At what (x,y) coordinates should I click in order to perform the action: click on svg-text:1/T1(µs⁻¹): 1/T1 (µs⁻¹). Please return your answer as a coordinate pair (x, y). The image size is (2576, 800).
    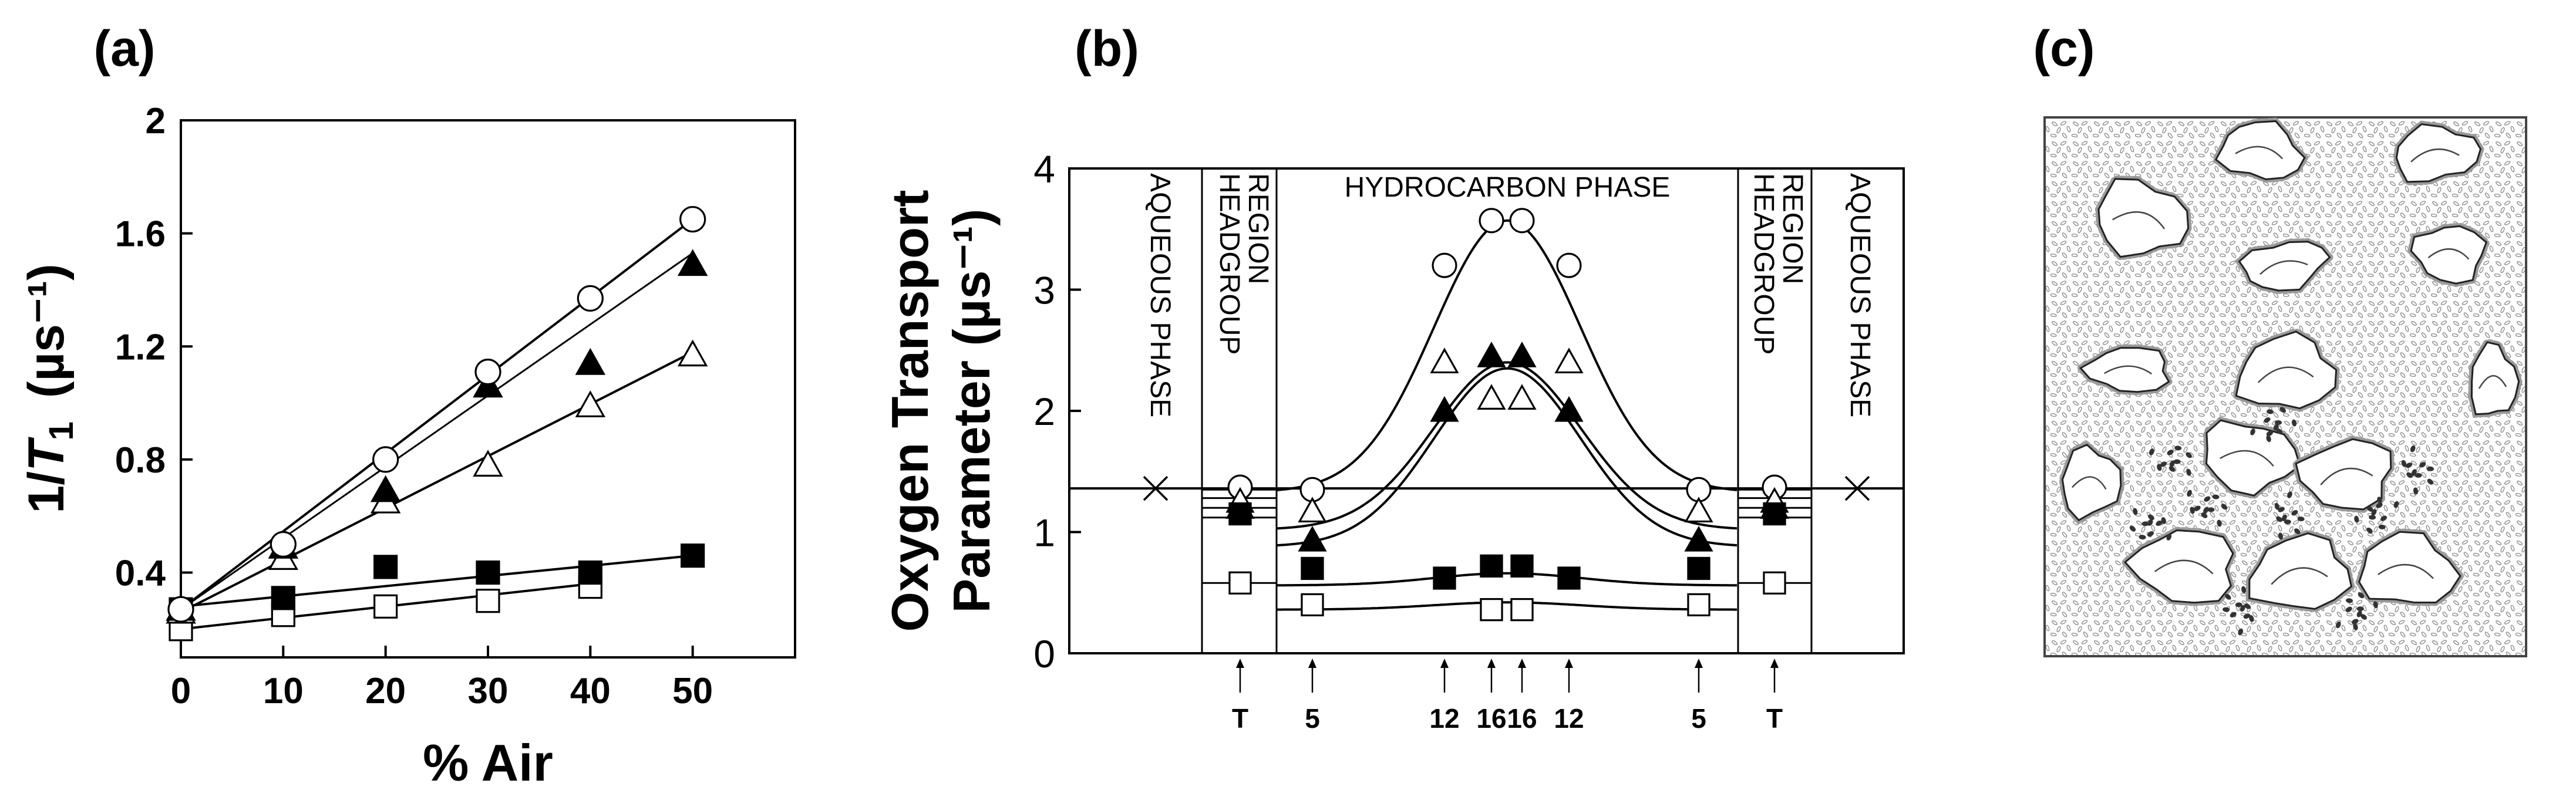
    Looking at the image, I should click on (49, 388).